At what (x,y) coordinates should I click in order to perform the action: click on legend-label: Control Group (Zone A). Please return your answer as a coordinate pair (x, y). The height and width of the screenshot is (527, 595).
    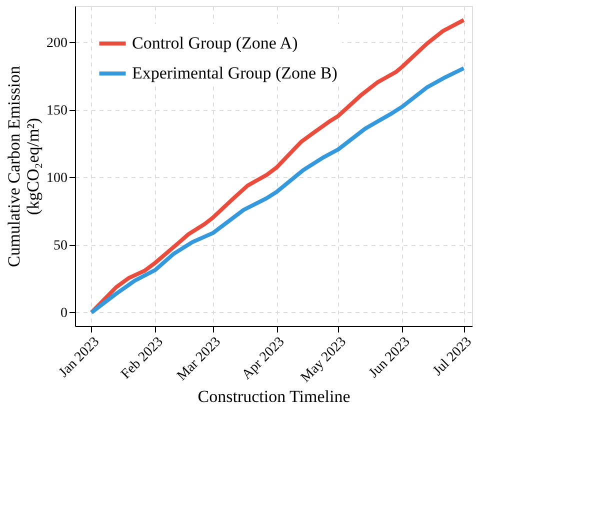
    Looking at the image, I should click on (215, 43).